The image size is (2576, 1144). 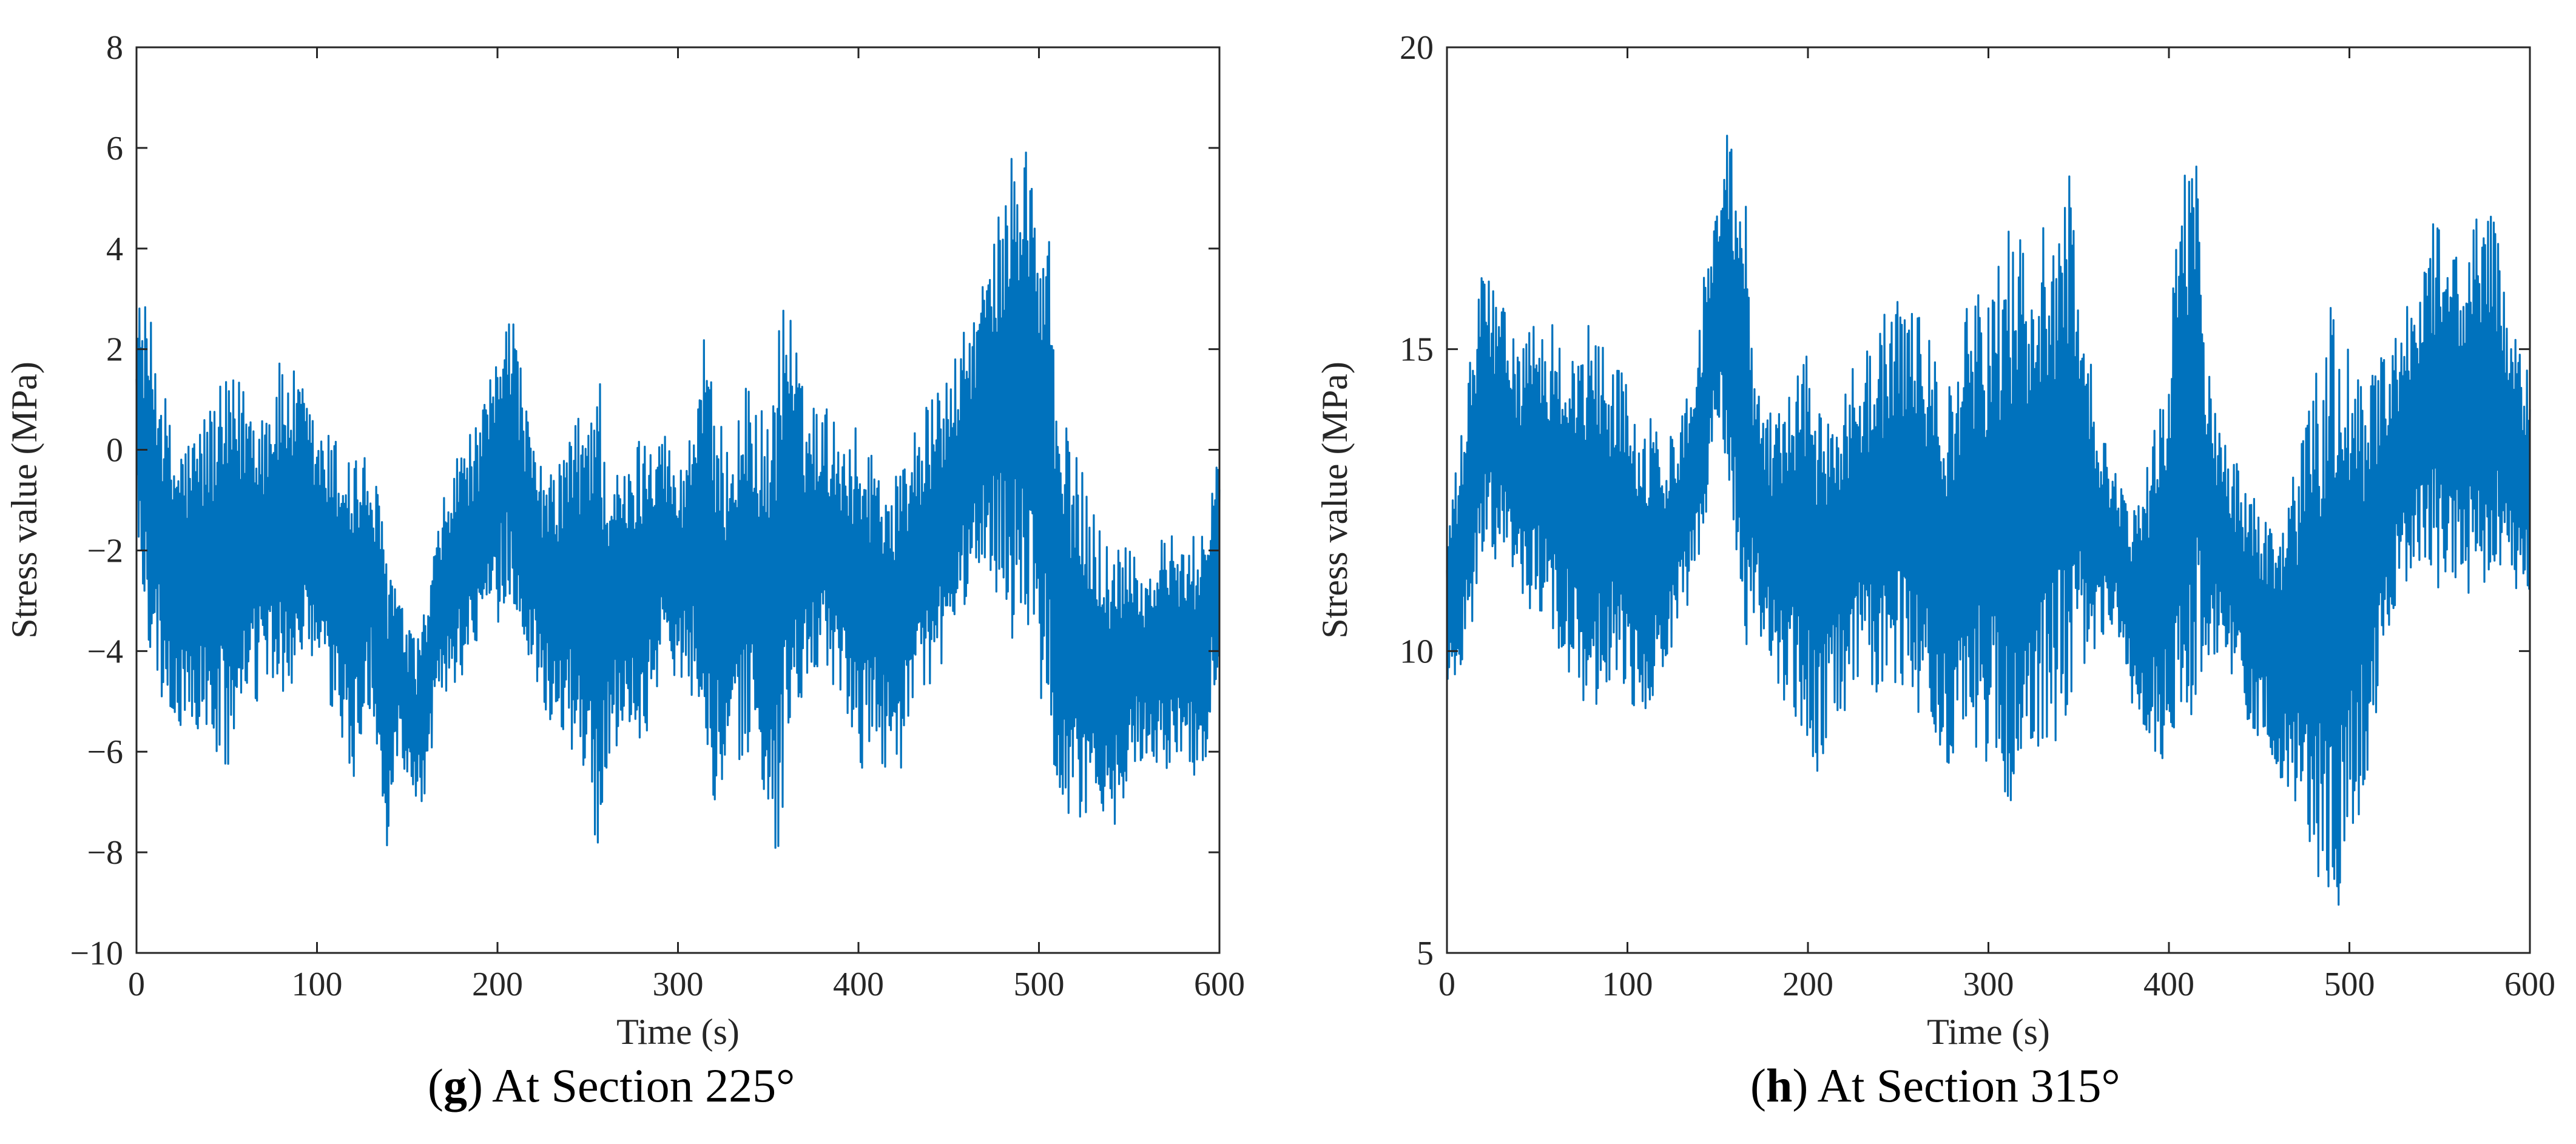 What do you see at coordinates (24, 500) in the screenshot?
I see `y-axis-label-g: Stress value (MPa)` at bounding box center [24, 500].